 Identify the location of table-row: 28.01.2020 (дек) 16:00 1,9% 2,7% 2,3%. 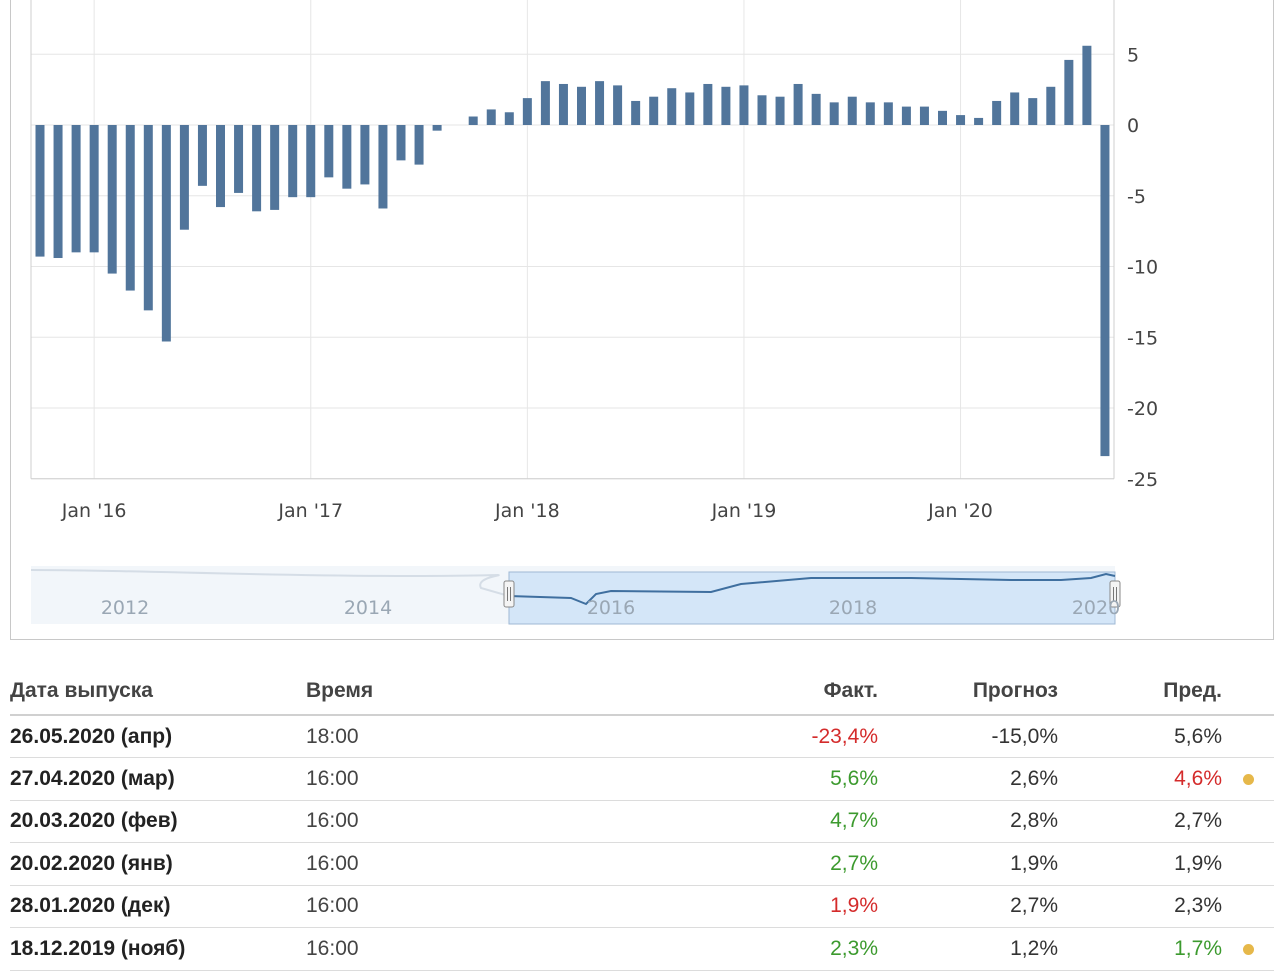
(642, 906).